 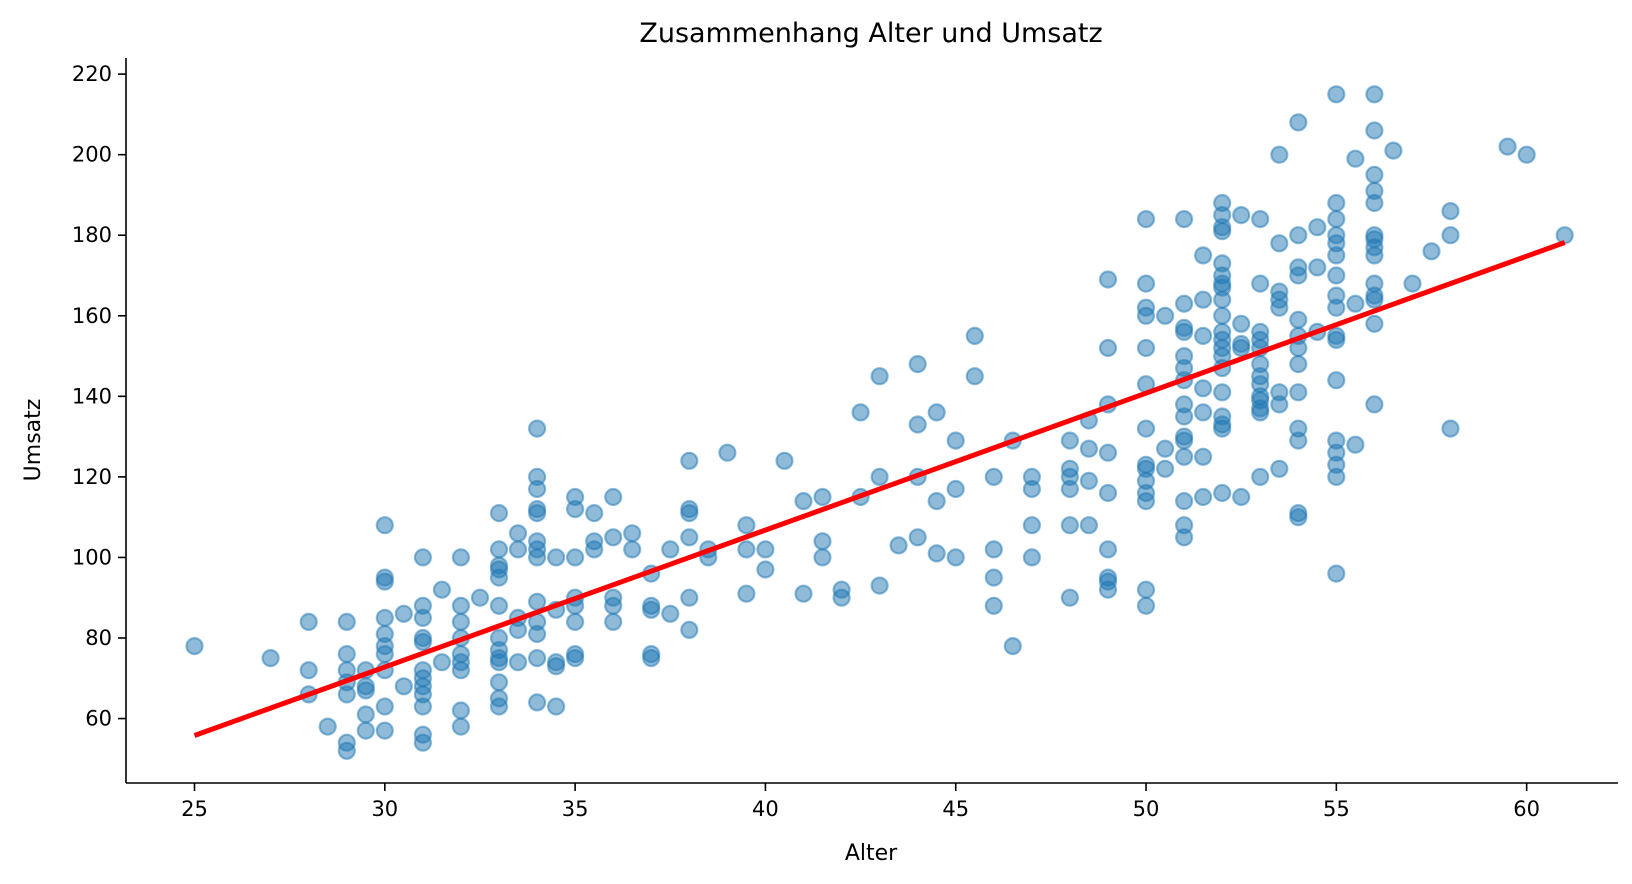 I want to click on y-tick-label: 220, so click(x=92, y=74).